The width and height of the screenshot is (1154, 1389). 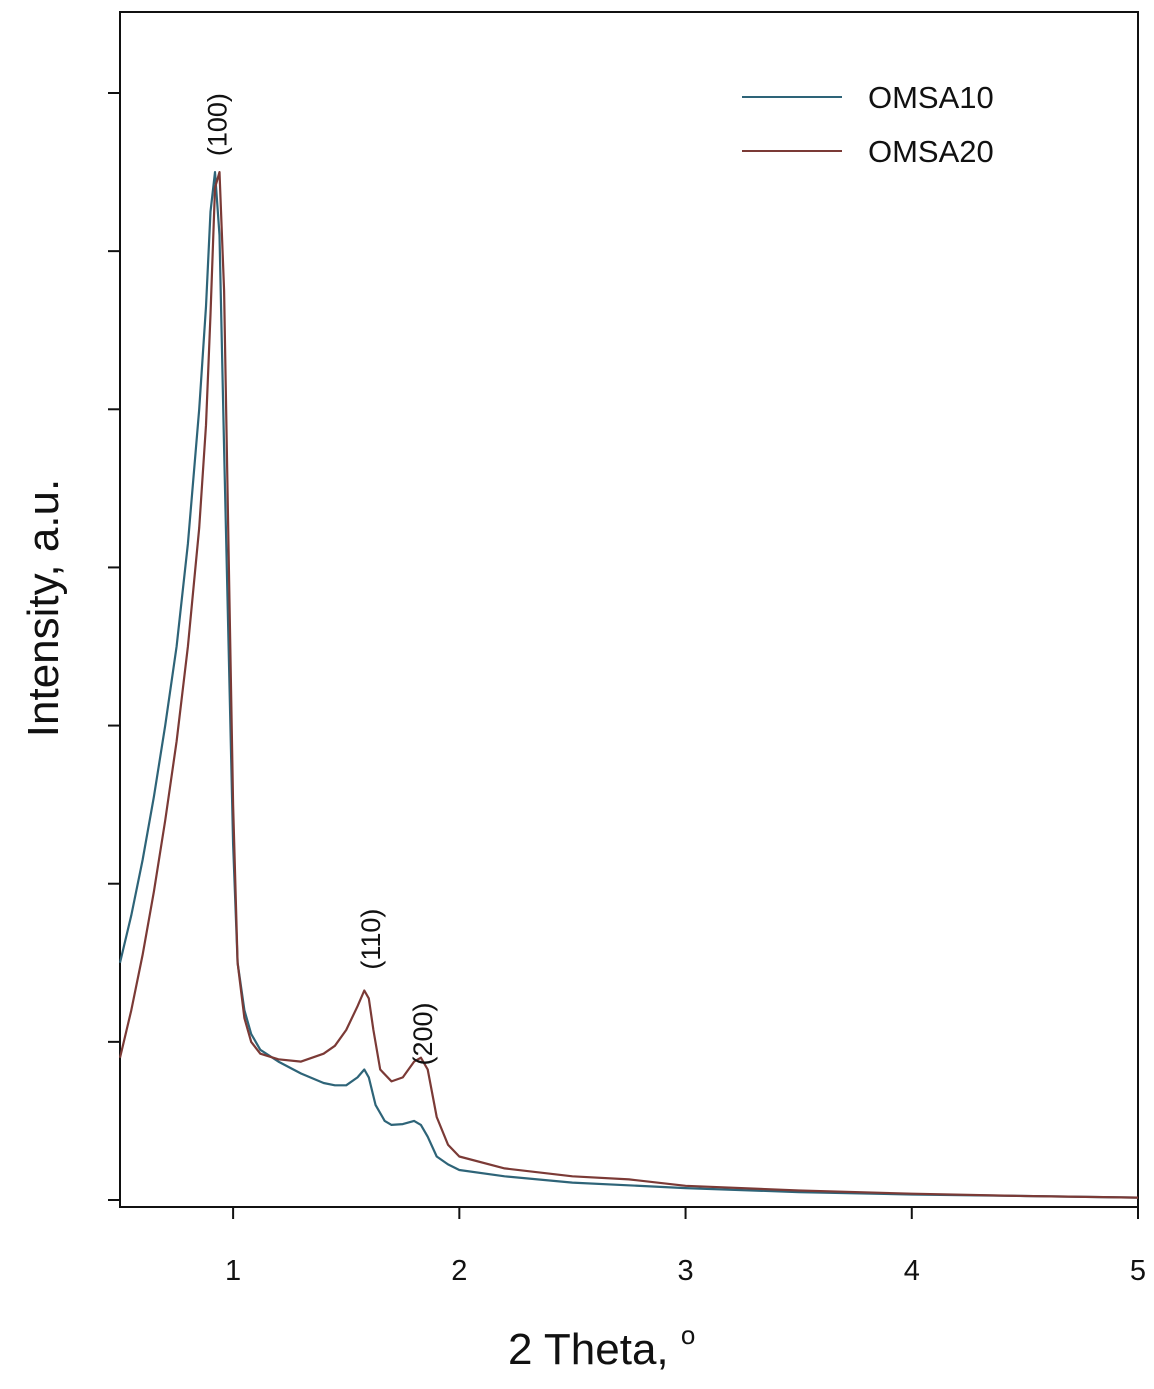 I want to click on peak-label-1: (110), so click(x=371, y=939).